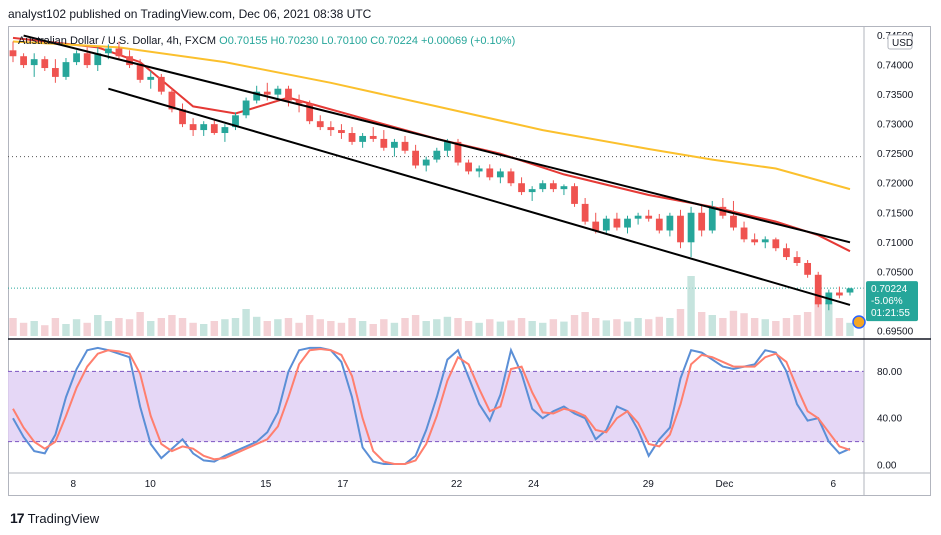 The image size is (941, 535). What do you see at coordinates (895, 184) in the screenshot?
I see `price-tick-label: 0.72000` at bounding box center [895, 184].